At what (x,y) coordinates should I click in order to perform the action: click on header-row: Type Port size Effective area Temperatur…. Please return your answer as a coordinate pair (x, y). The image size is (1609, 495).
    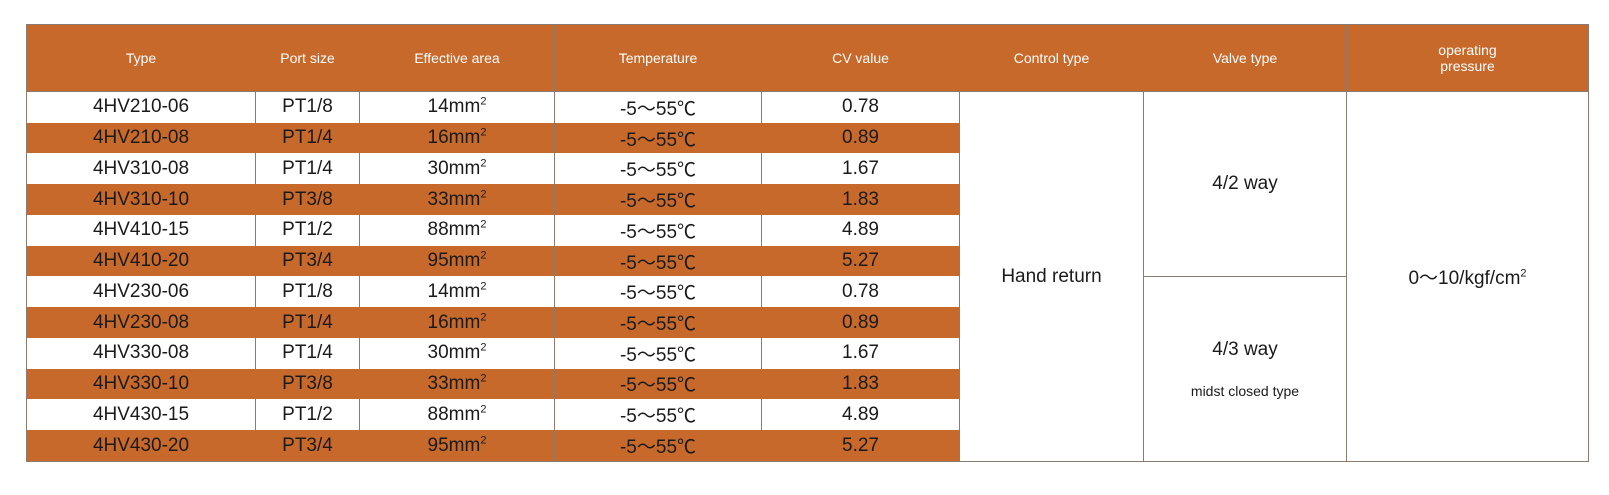
    Looking at the image, I should click on (807, 58).